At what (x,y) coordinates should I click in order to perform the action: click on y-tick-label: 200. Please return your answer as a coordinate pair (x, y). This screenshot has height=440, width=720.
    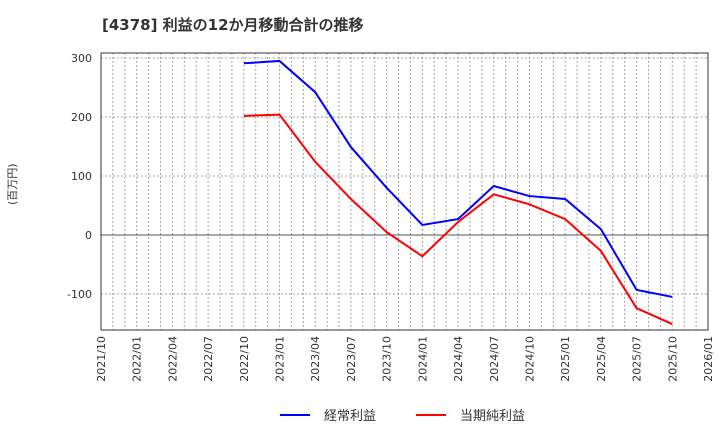
    Looking at the image, I should click on (81, 117).